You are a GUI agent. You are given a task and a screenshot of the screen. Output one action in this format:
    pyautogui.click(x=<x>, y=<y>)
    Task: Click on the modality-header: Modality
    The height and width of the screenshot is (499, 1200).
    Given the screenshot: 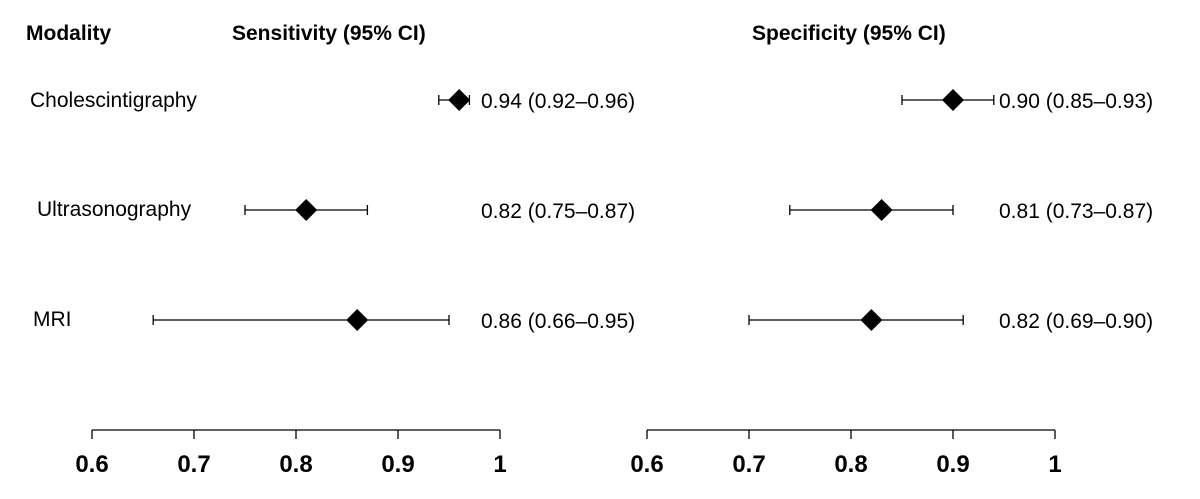 What is the action you would take?
    pyautogui.click(x=69, y=33)
    